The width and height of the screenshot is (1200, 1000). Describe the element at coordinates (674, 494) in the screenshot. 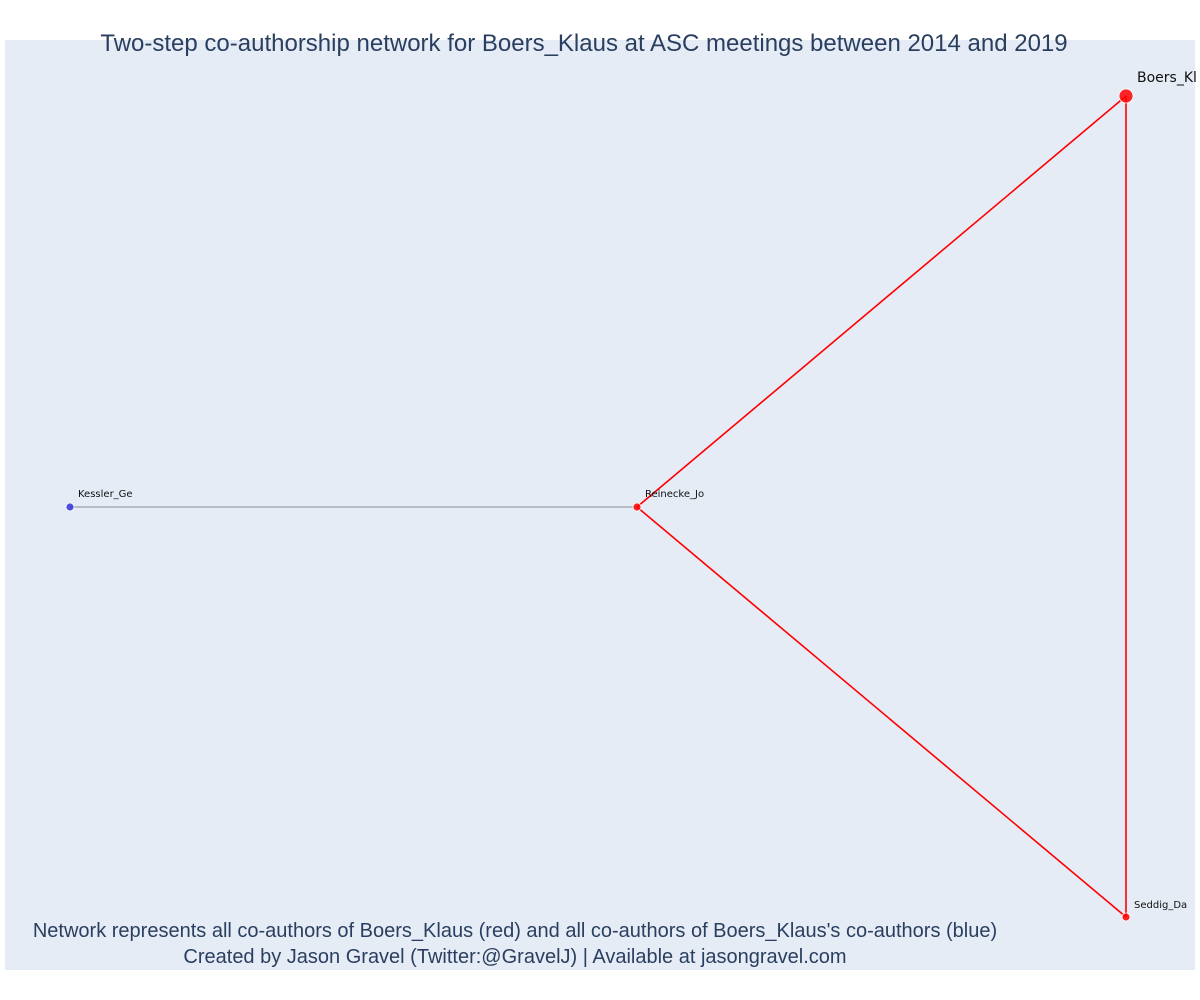

I see `node-label-Reinecke_Jo: Reinecke_Jo` at that location.